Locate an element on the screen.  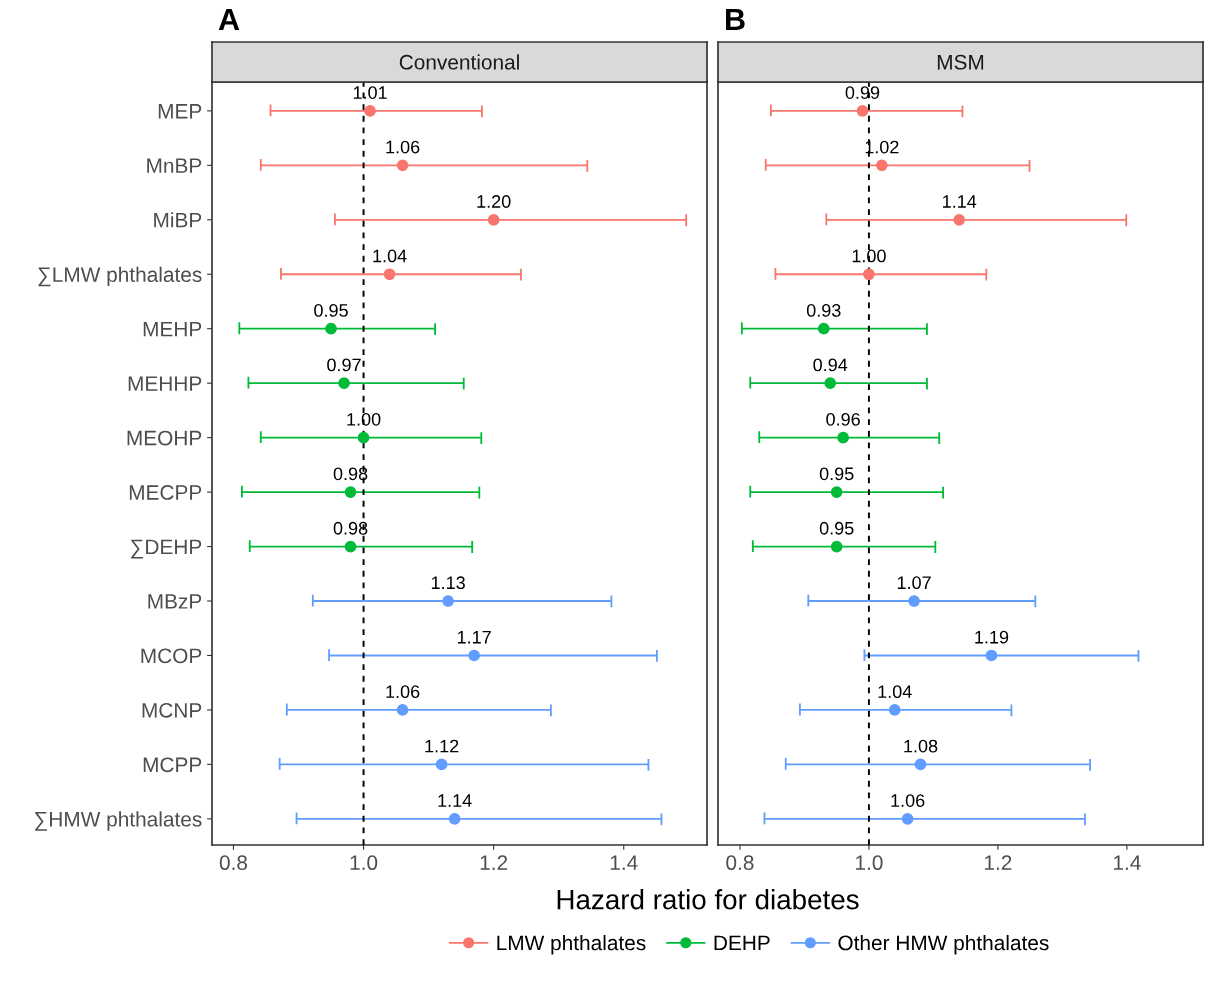
data-label: 0.94 is located at coordinates (830, 365).